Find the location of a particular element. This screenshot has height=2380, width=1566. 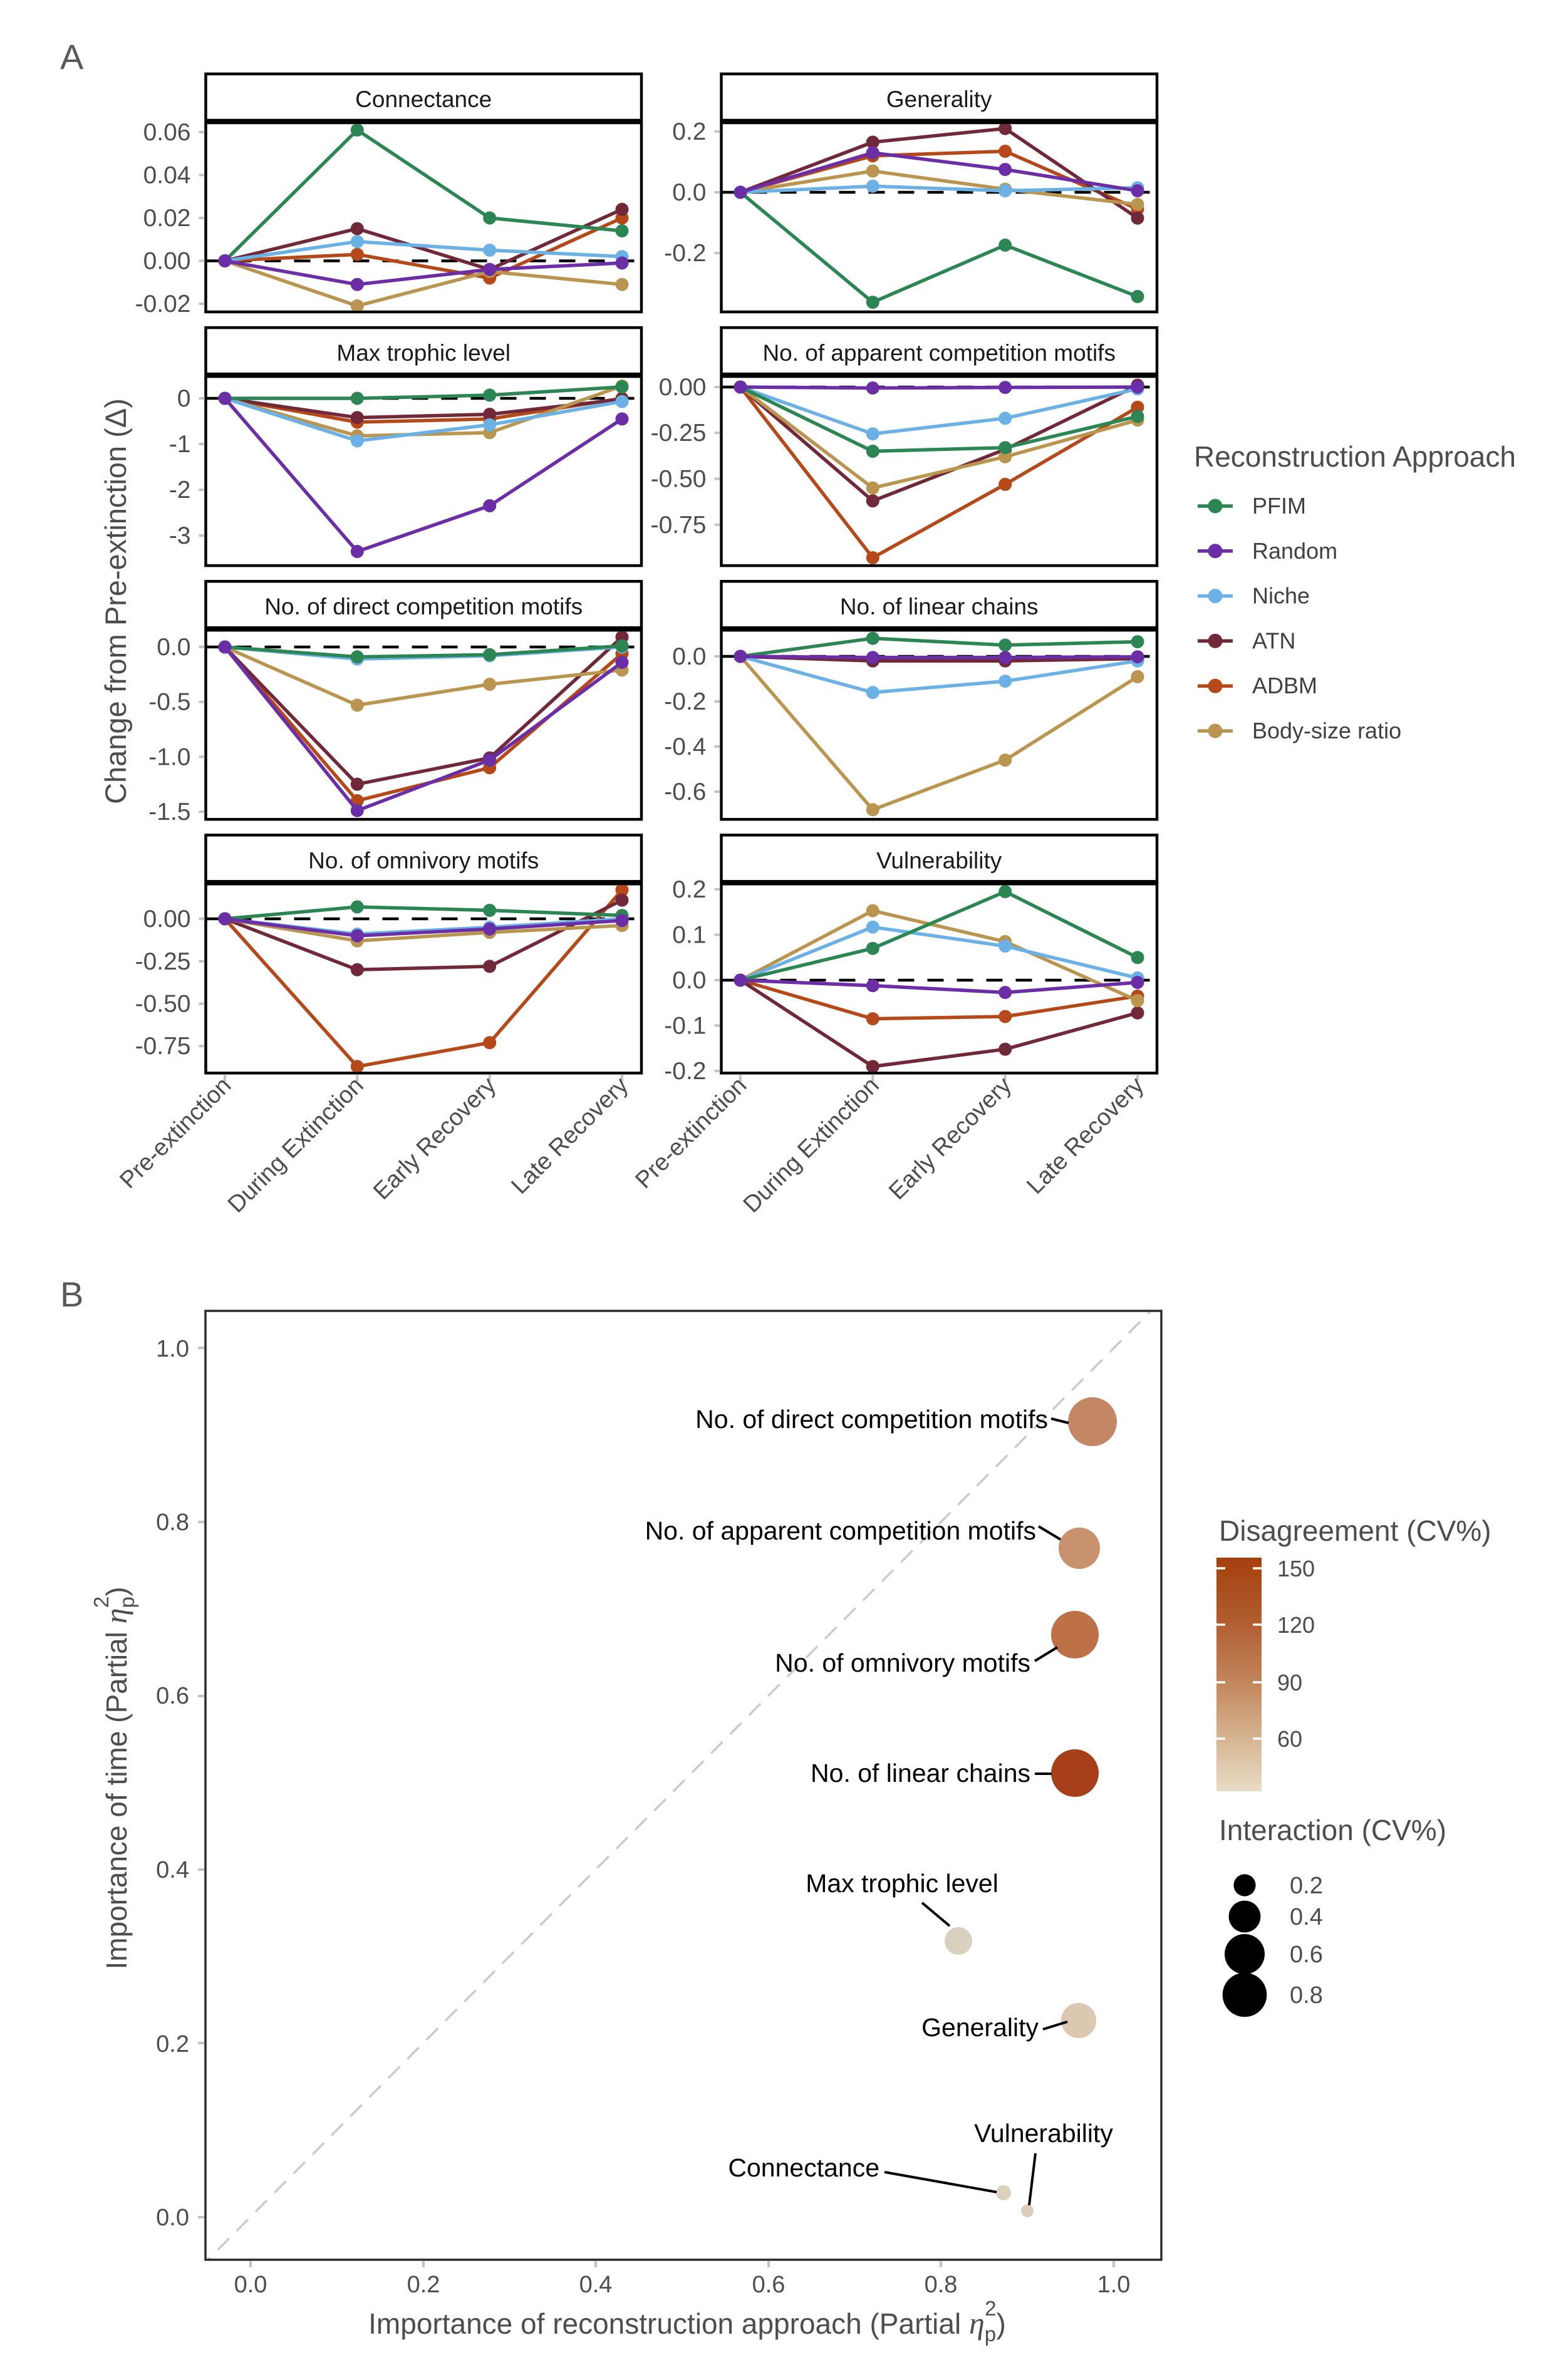

svg-text: Reconstruction Approach is located at coordinates (1355, 456).